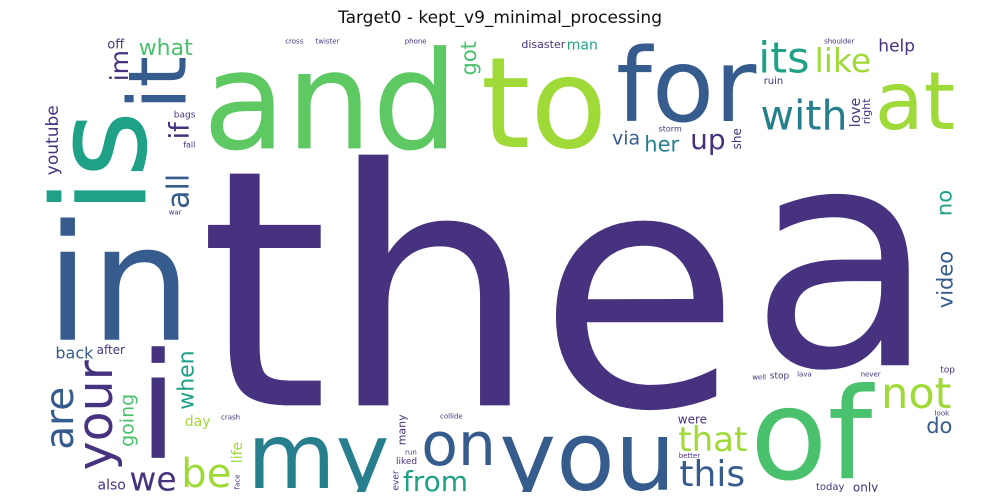 The width and height of the screenshot is (1000, 500). What do you see at coordinates (865, 486) in the screenshot?
I see `word-only: only` at bounding box center [865, 486].